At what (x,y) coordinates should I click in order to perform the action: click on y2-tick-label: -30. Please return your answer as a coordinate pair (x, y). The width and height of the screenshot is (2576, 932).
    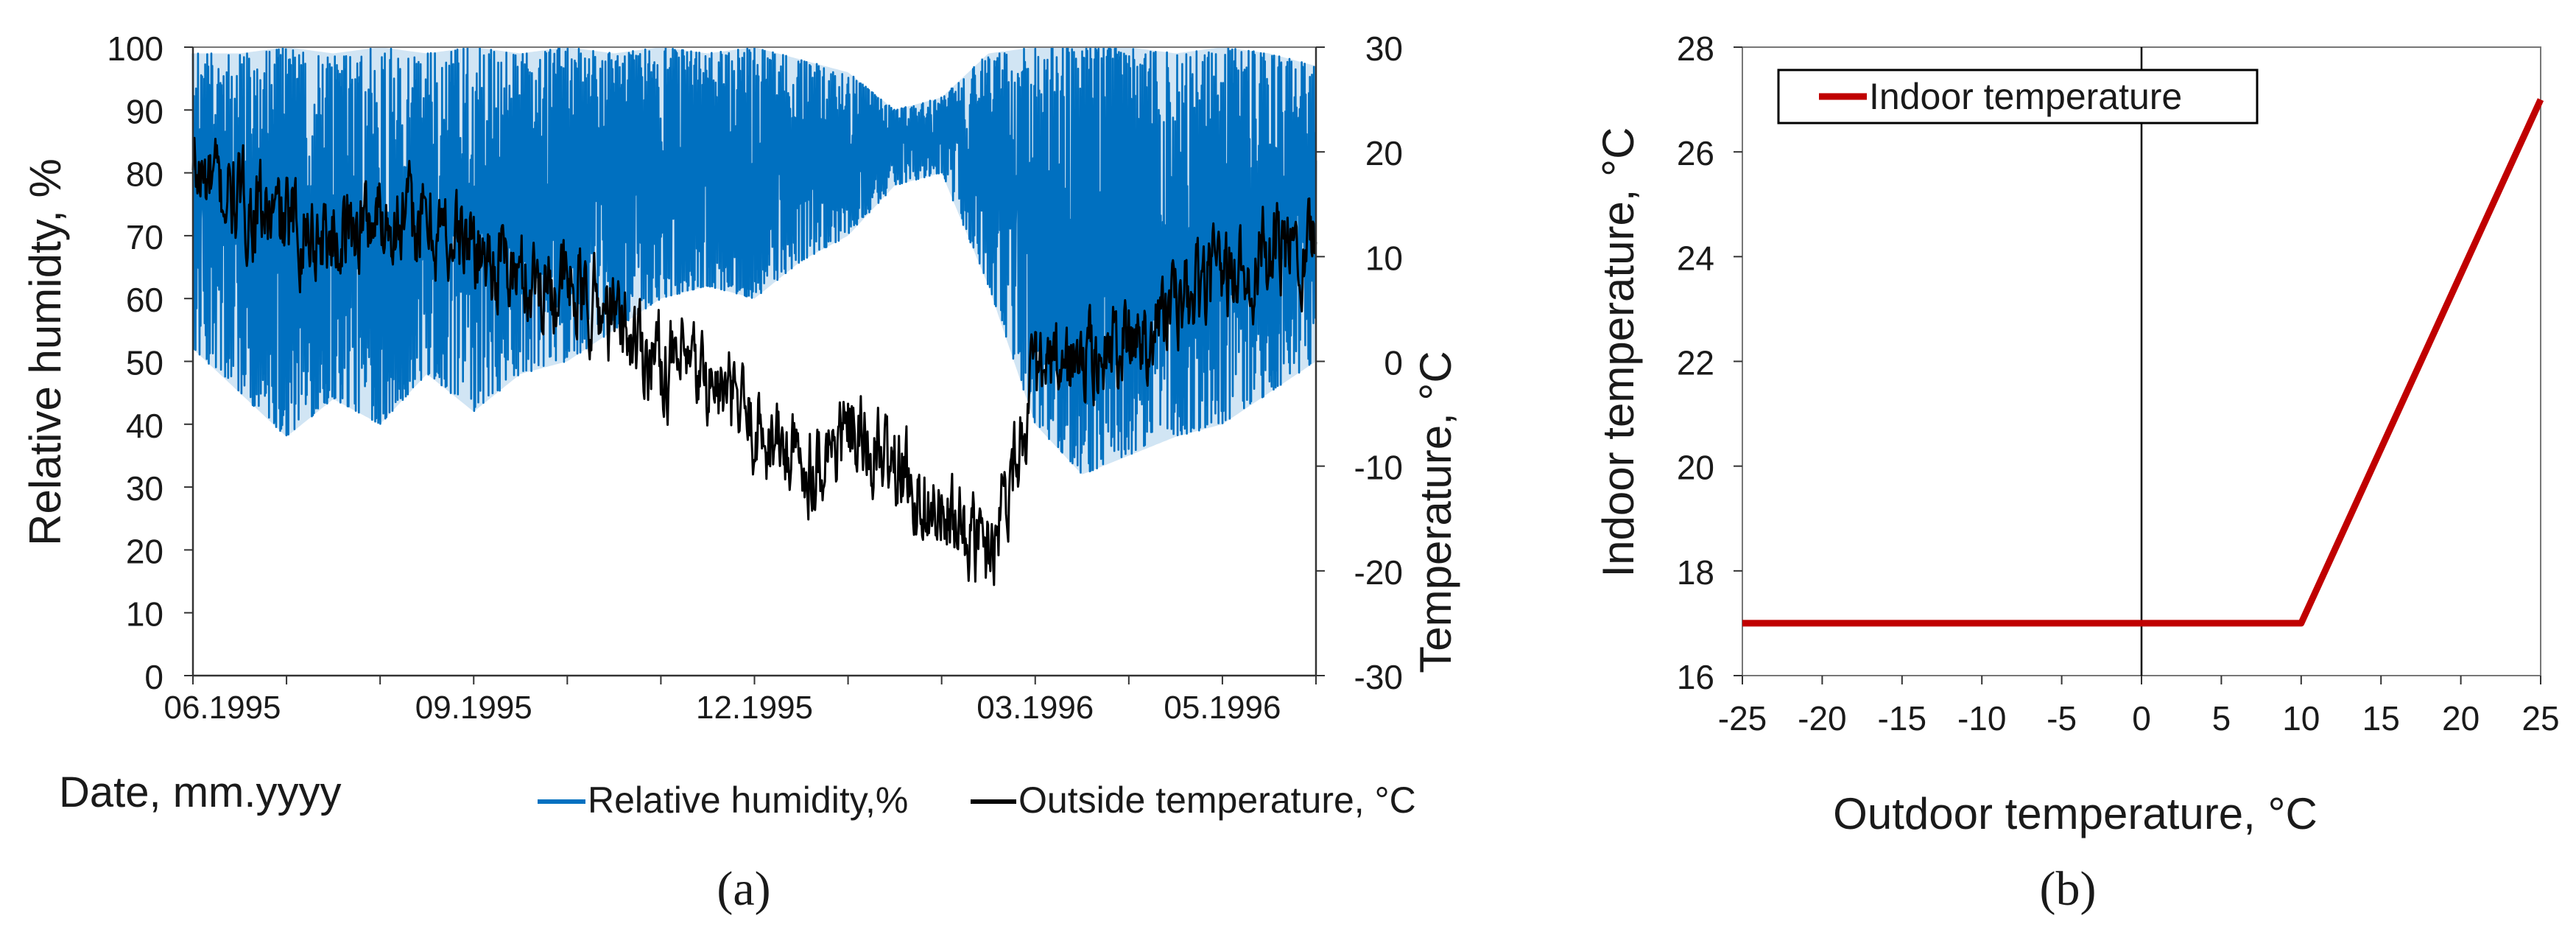
    Looking at the image, I should click on (1378, 677).